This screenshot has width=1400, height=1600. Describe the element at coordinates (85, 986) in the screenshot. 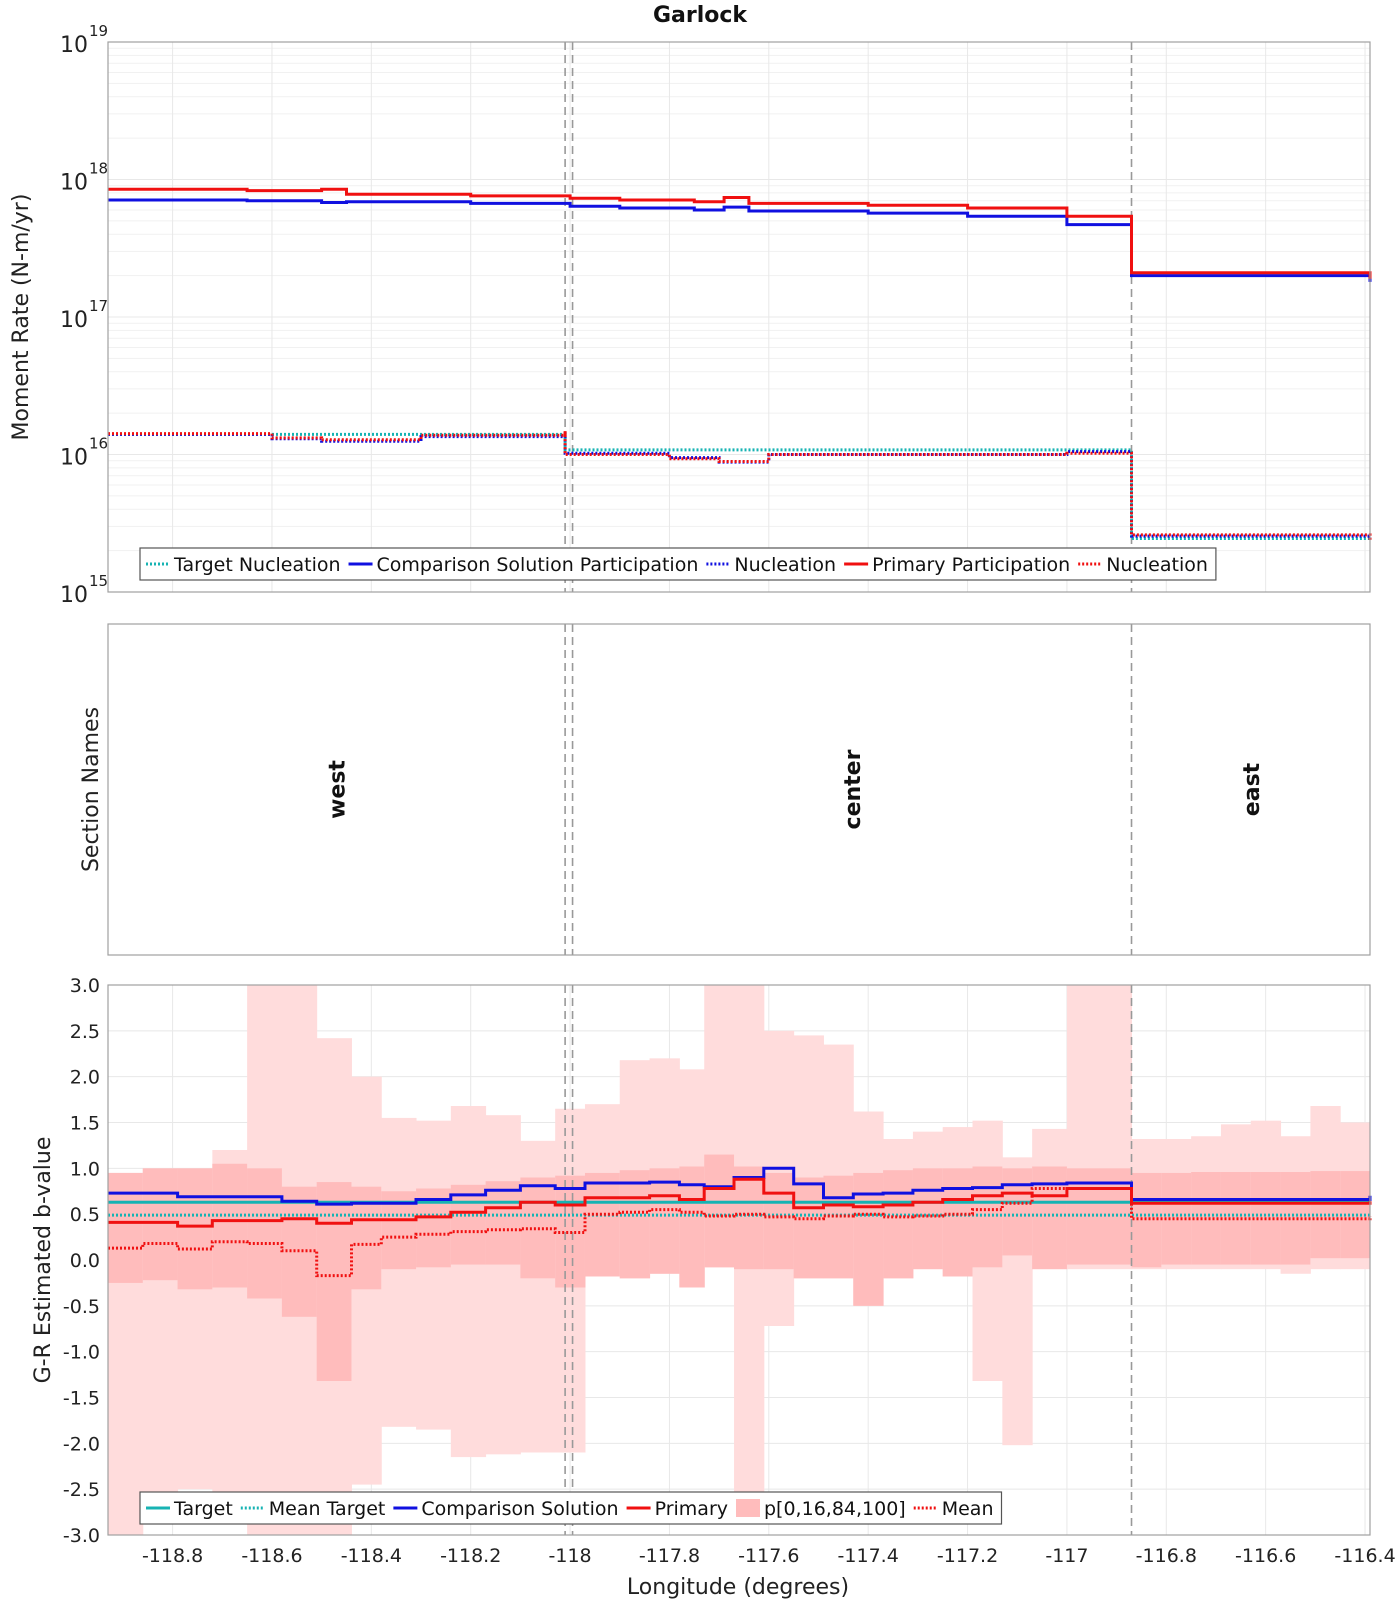

I see `y-tick-label: 3.0` at that location.